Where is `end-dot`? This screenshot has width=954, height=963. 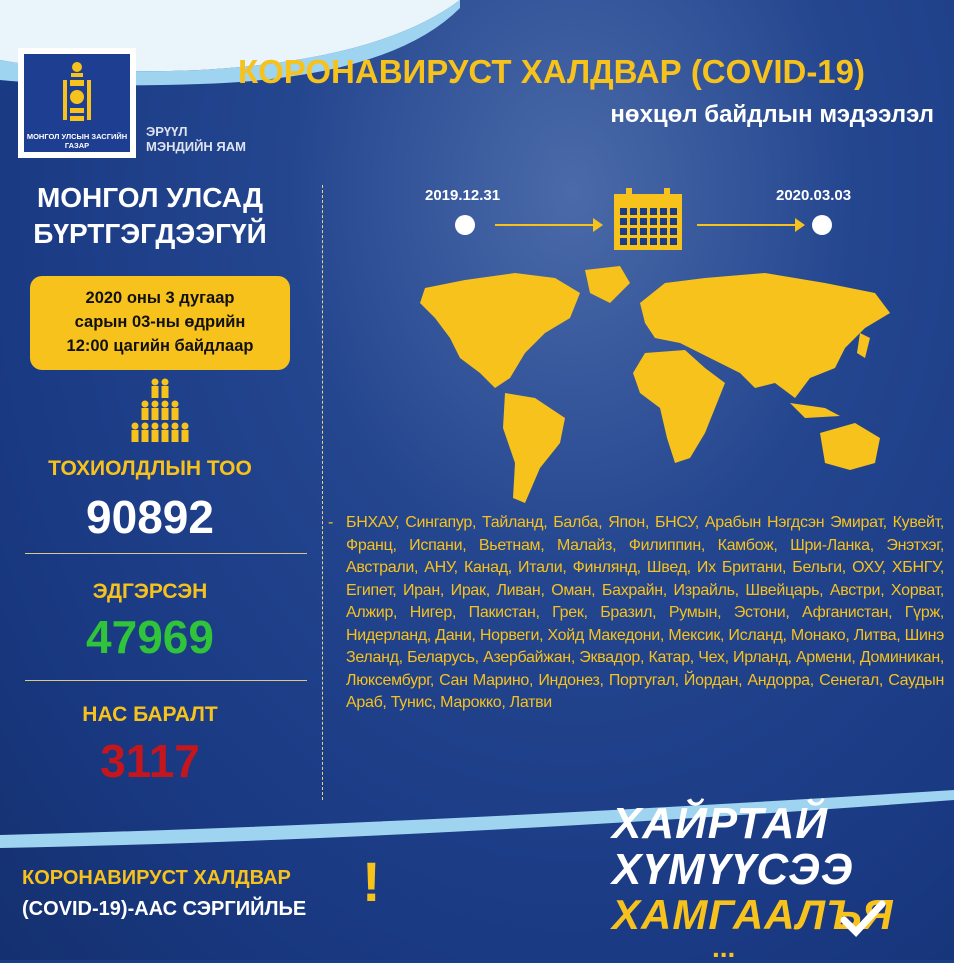 end-dot is located at coordinates (822, 225).